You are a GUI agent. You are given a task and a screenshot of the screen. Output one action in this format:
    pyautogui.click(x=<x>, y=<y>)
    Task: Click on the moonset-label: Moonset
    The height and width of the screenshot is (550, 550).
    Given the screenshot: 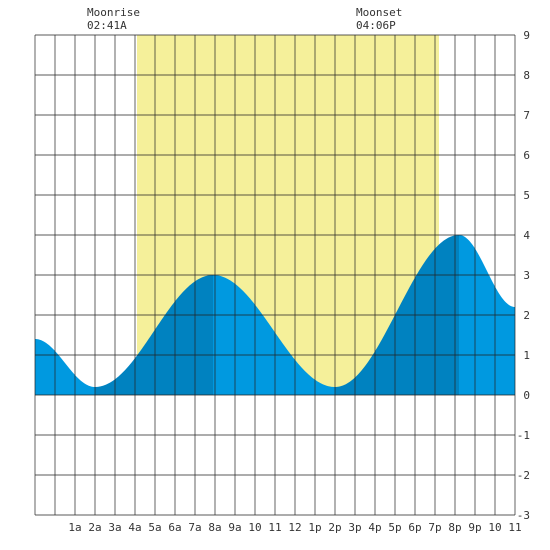 What is the action you would take?
    pyautogui.click(x=379, y=12)
    